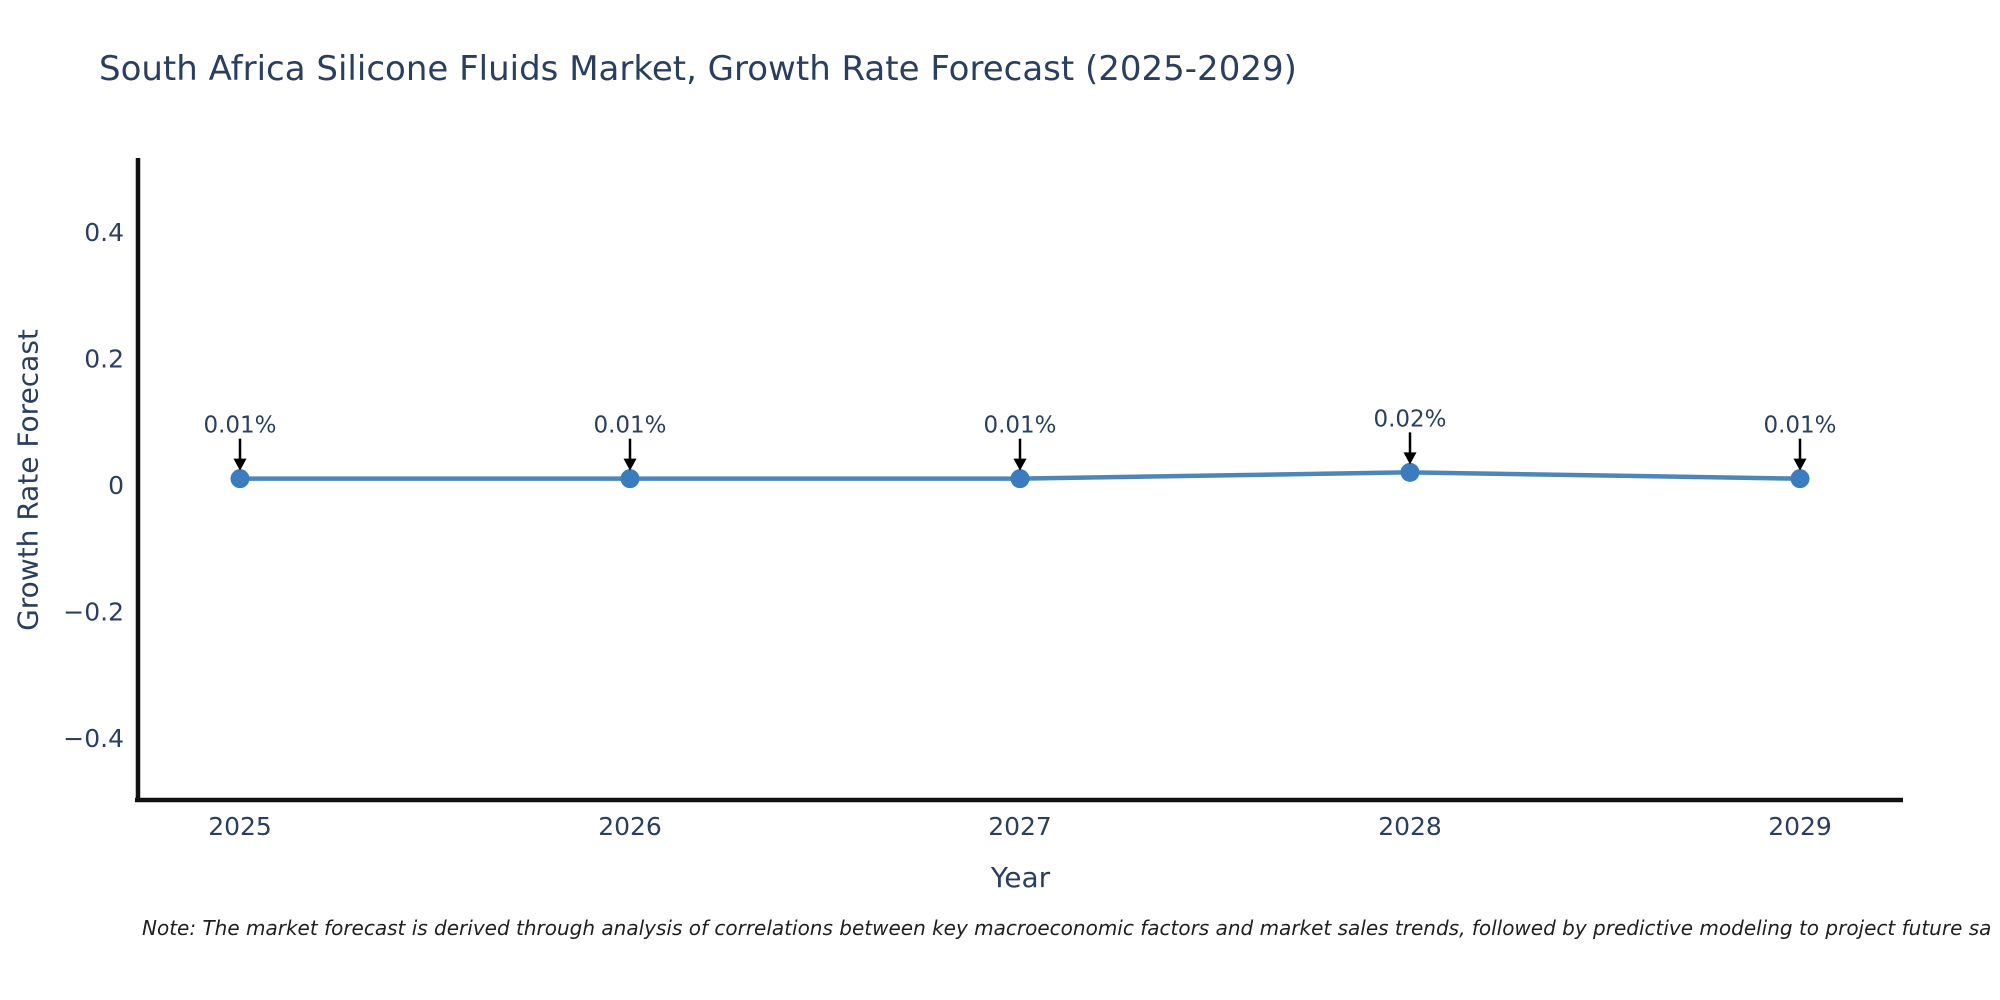 Image resolution: width=2000 pixels, height=1000 pixels. Describe the element at coordinates (1410, 826) in the screenshot. I see `x-tick-label: 2028` at that location.